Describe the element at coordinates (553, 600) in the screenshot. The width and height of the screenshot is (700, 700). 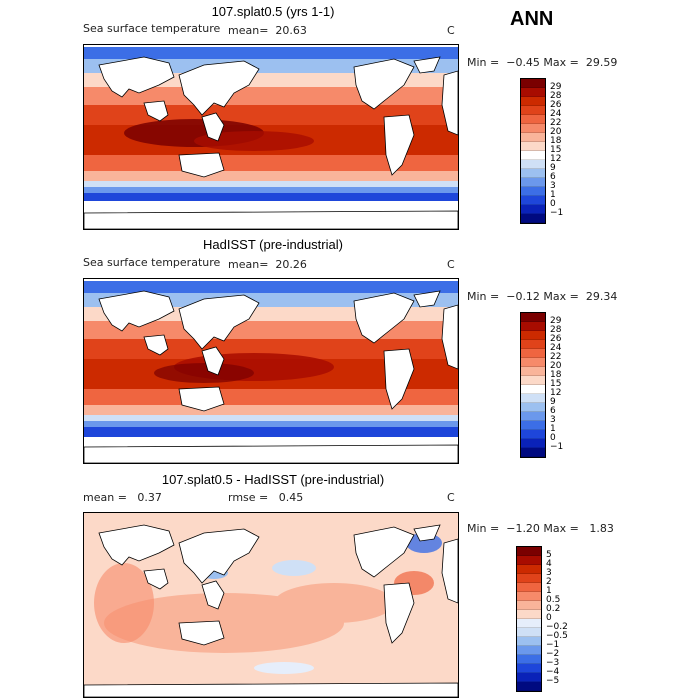
I see `colorbar-tick-label: 0.5` at that location.